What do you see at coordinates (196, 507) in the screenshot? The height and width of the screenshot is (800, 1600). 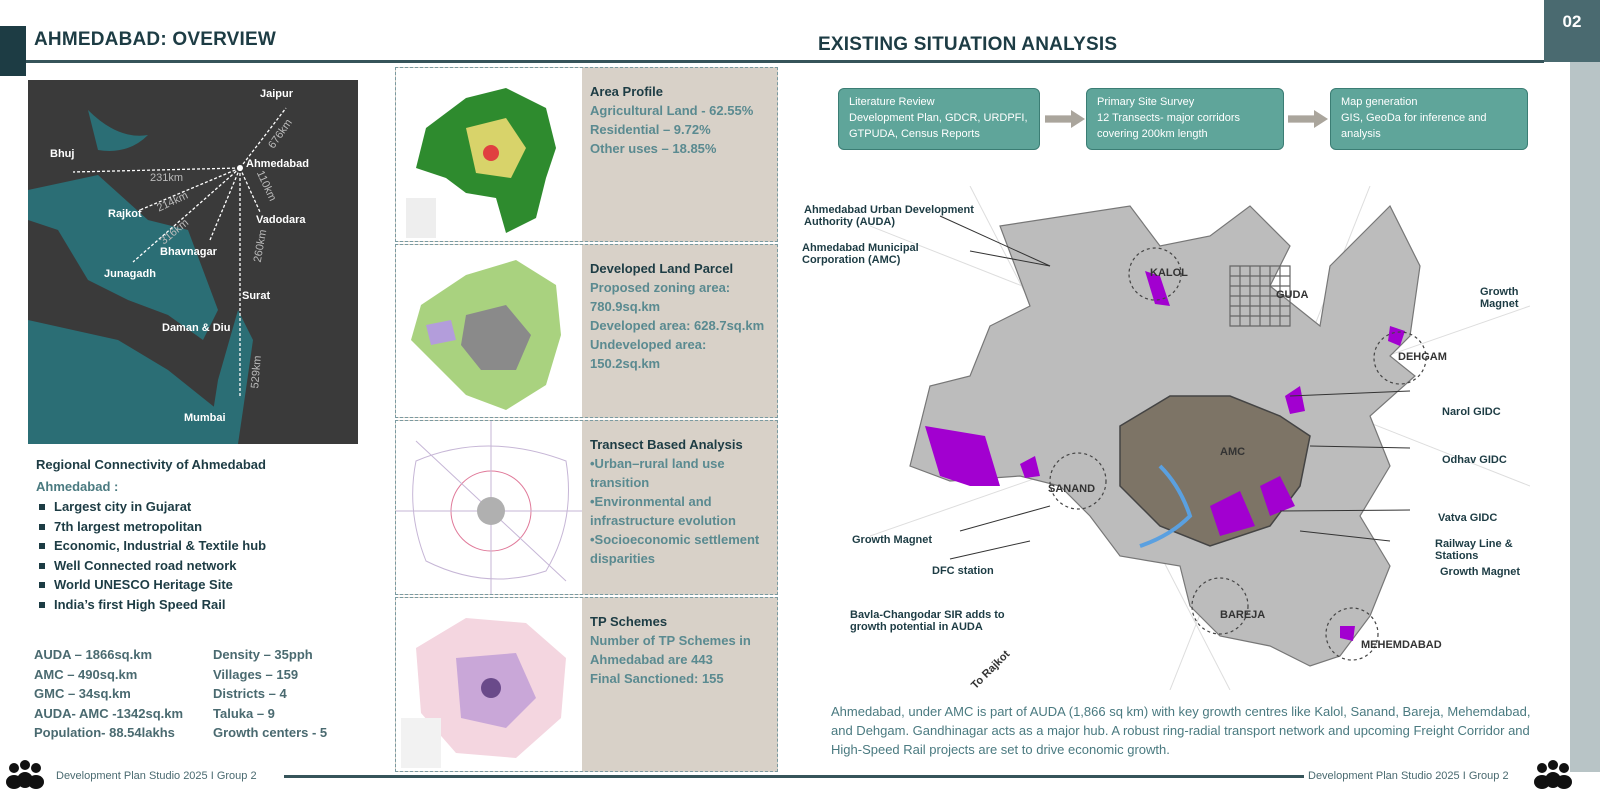 I see `bullet-item: Largest city in Gujarat` at bounding box center [196, 507].